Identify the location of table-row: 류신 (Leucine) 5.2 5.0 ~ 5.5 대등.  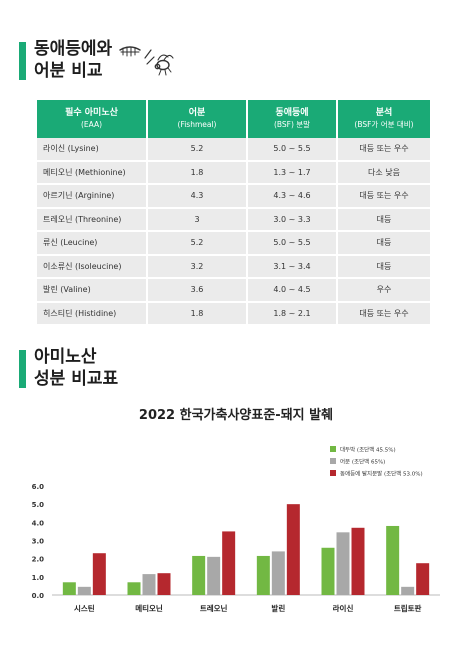
(233, 243).